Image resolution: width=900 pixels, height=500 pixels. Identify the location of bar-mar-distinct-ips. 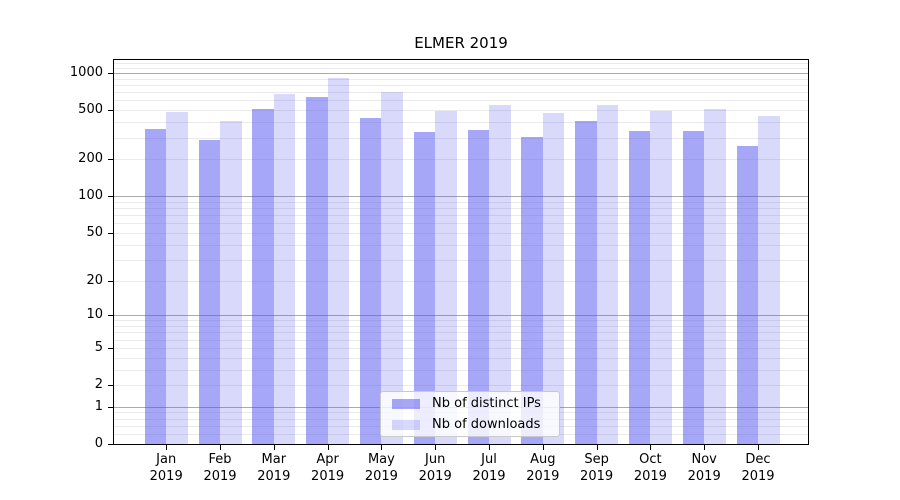
(263, 276).